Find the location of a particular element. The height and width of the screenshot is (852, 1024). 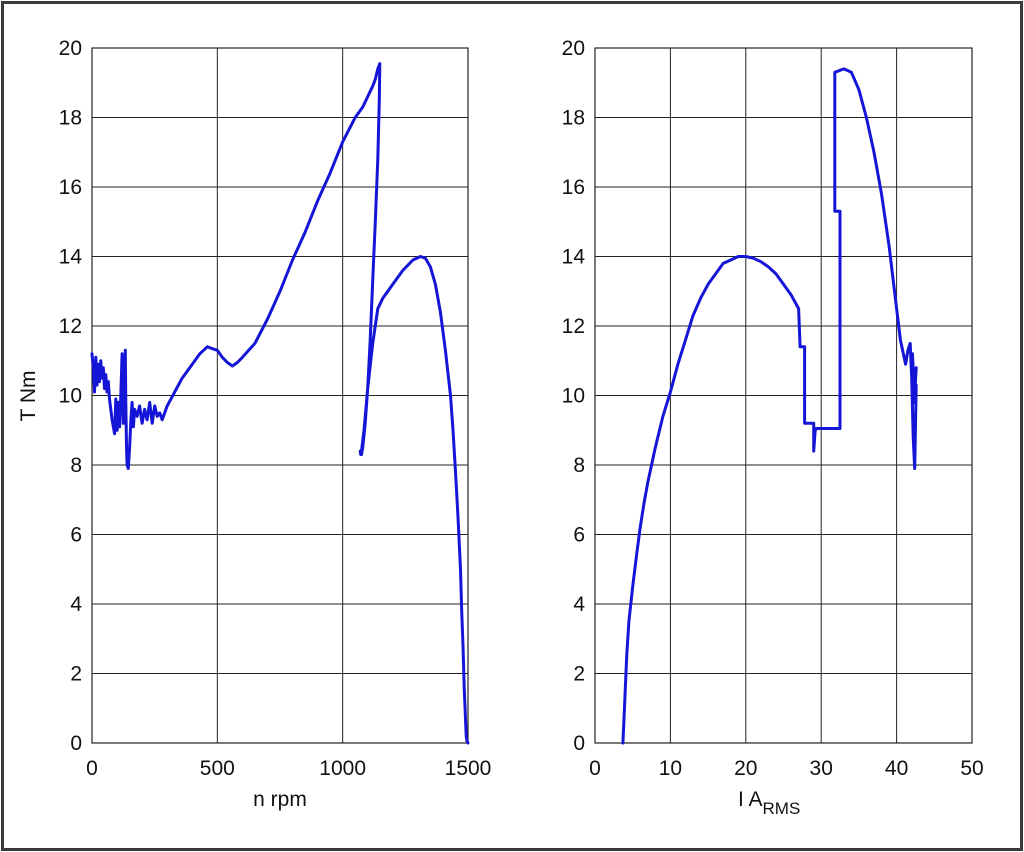

left-y-tick-label: 0 is located at coordinates (76, 743).